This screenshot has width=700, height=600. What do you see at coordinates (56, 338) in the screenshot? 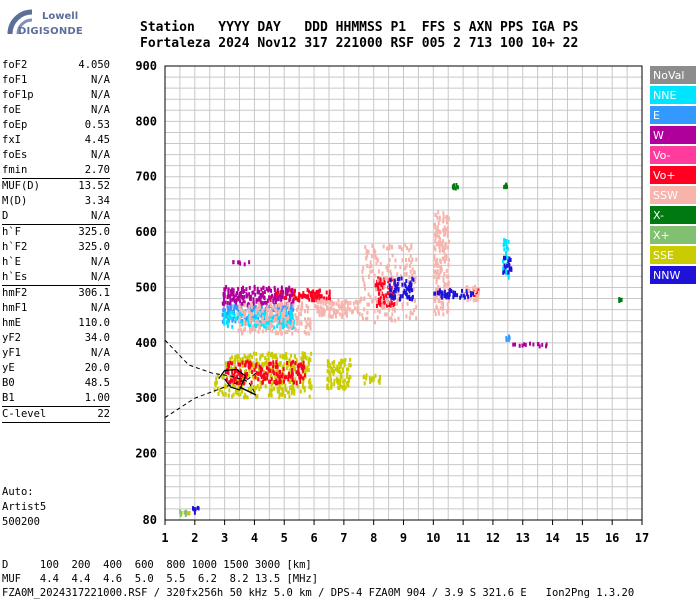
I see `param-row: yF2 34.0` at bounding box center [56, 338].